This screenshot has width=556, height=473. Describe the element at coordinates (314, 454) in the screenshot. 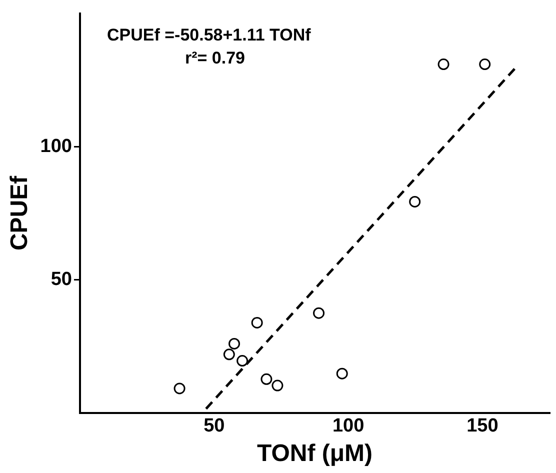

I see `x-axis-title: TONf (μM)` at that location.